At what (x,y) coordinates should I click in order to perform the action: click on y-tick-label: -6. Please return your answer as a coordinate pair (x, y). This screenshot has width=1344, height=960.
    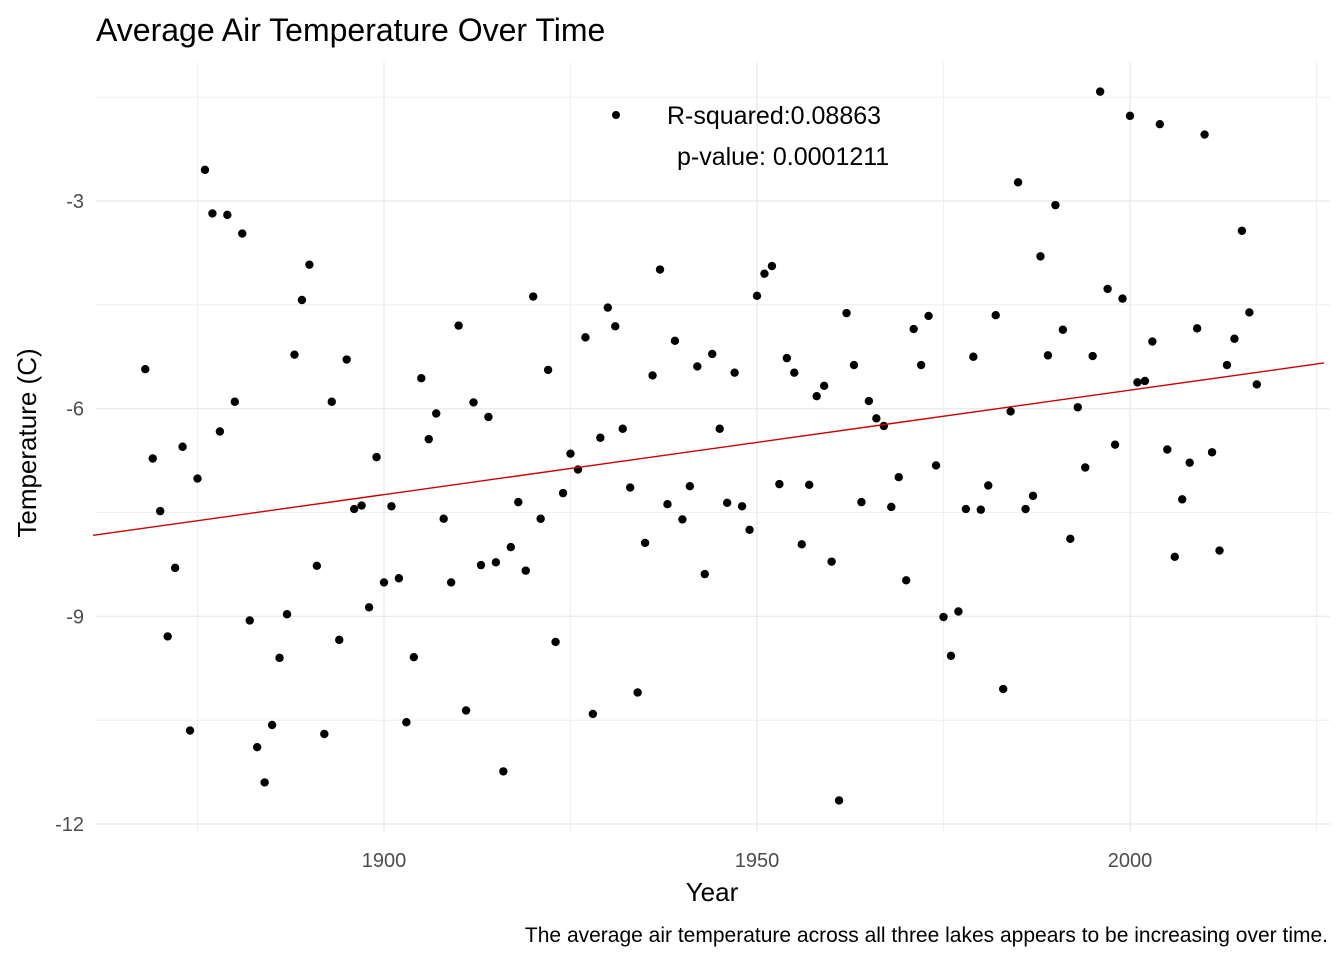
    Looking at the image, I should click on (75, 410).